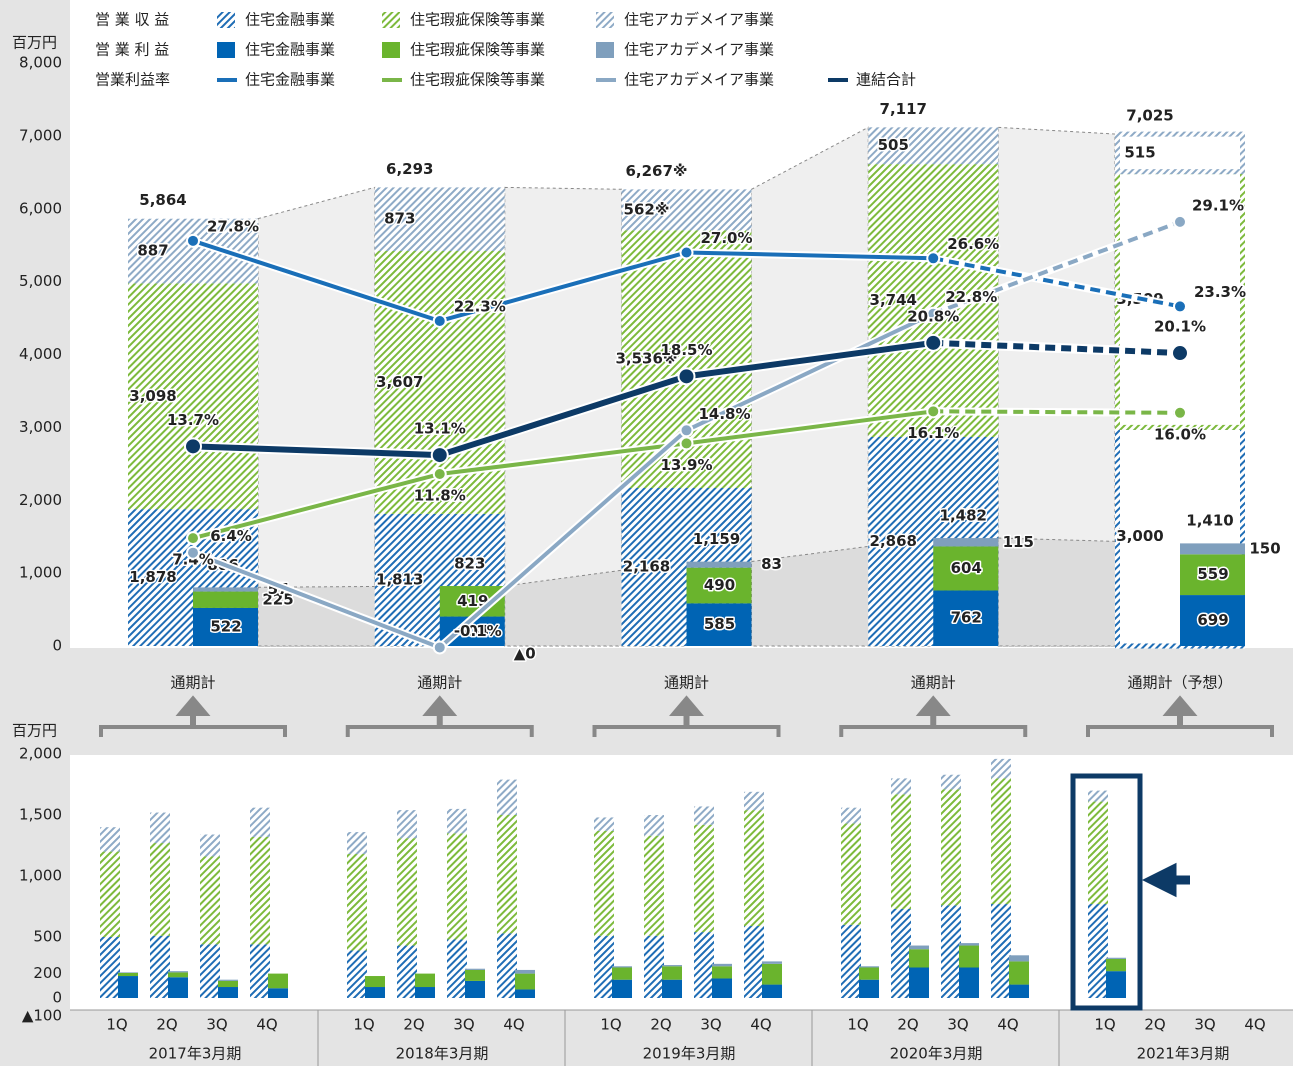 The image size is (1293, 1066). I want to click on profit-total: 1,159, so click(716, 539).